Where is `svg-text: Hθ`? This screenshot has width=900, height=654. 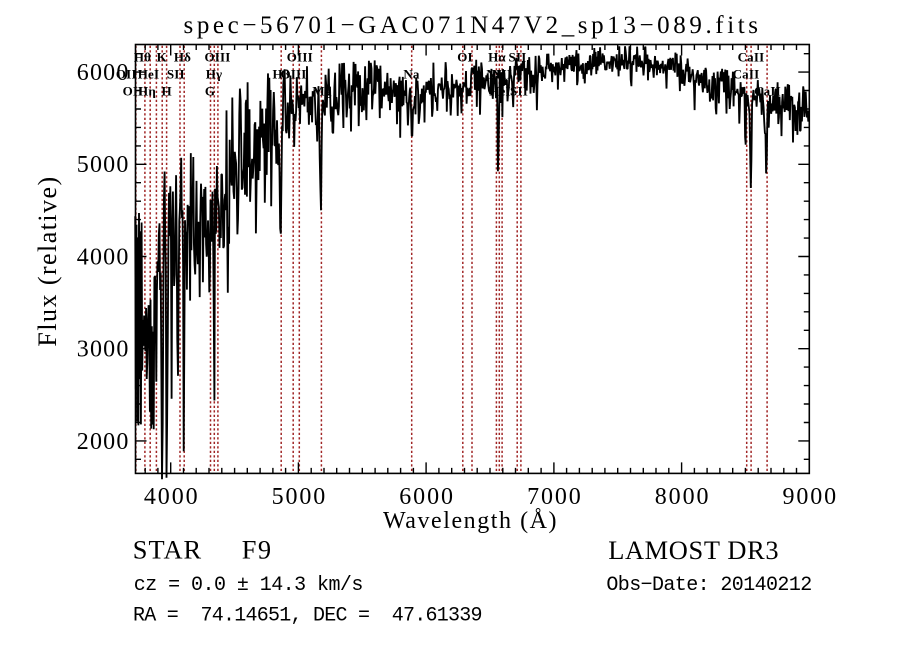
svg-text: Hθ is located at coordinates (142, 57).